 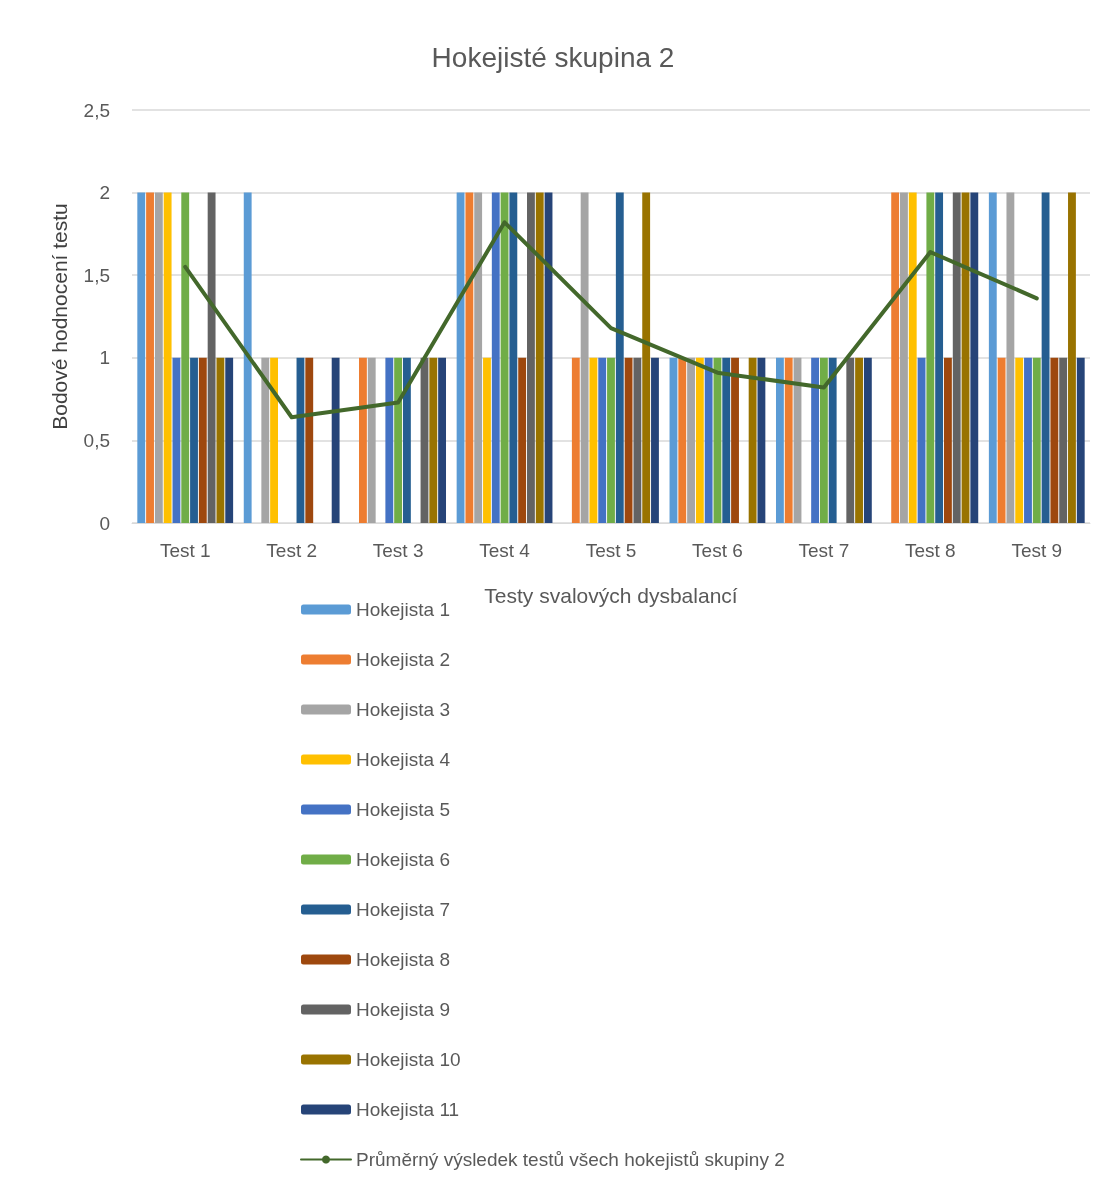 What do you see at coordinates (408, 1109) in the screenshot?
I see `legend-label: Hokejista 11` at bounding box center [408, 1109].